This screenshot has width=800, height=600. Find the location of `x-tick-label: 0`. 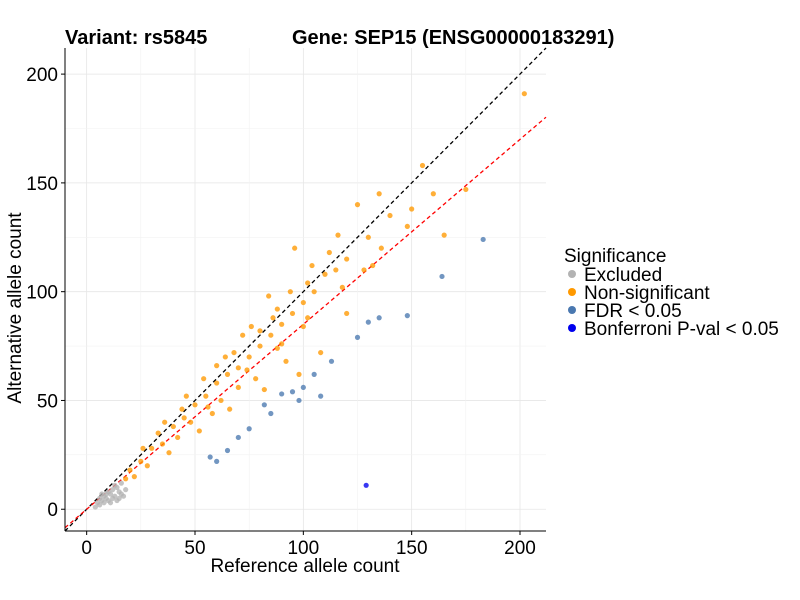

x-tick-label: 0 is located at coordinates (86, 548).